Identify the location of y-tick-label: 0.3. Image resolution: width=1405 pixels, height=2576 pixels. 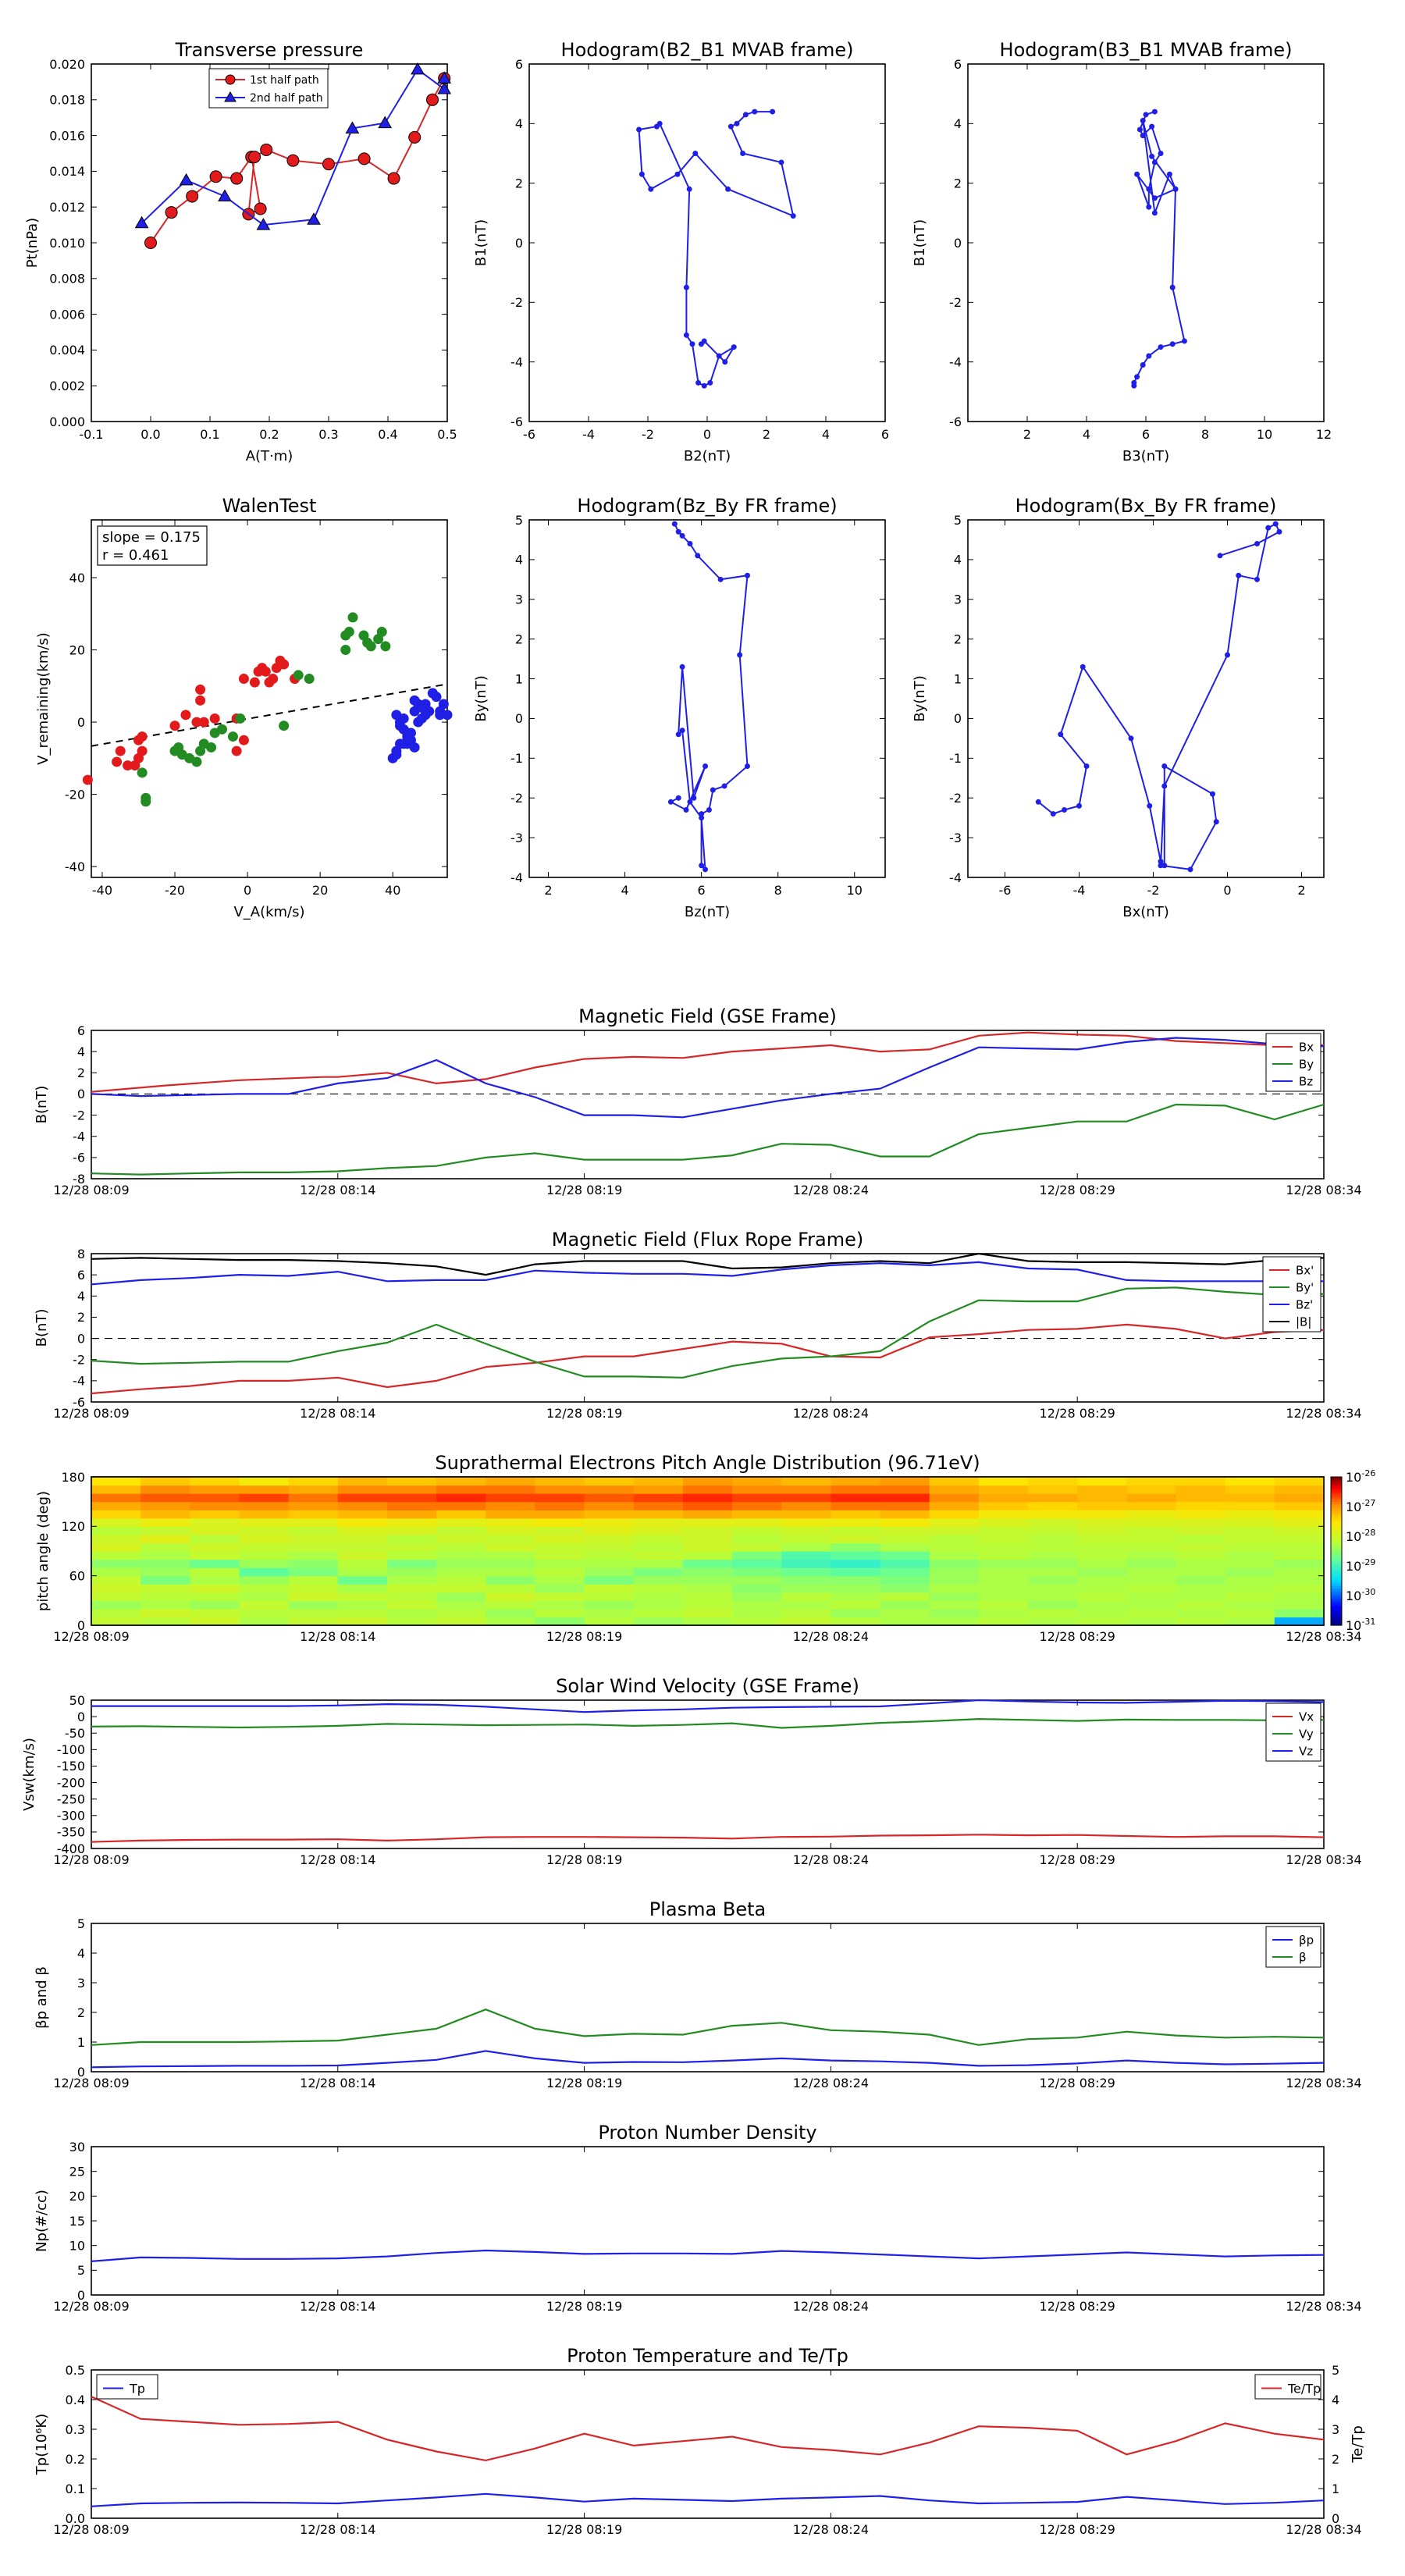
(76, 2429).